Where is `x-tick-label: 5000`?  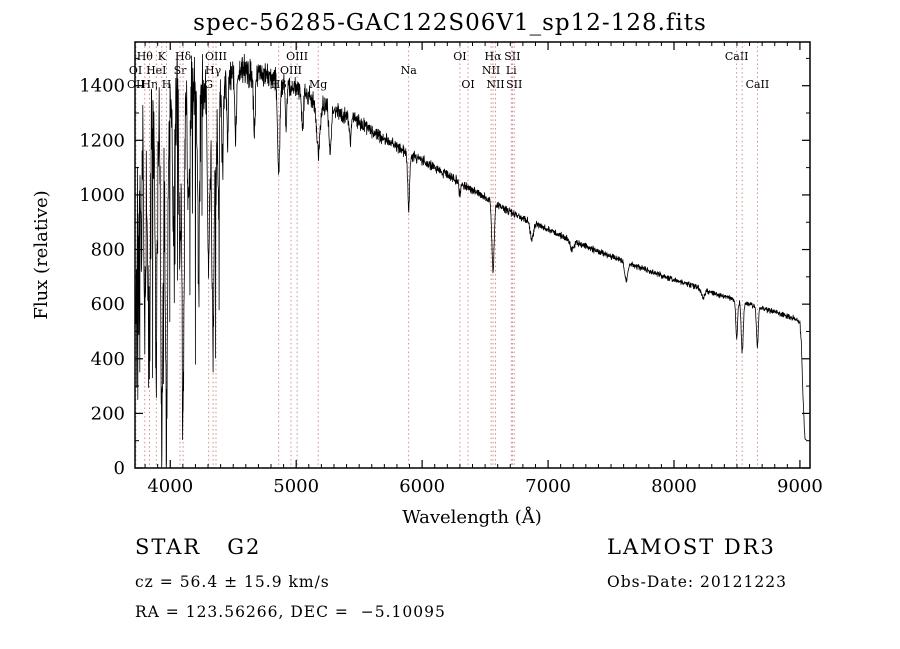 x-tick-label: 5000 is located at coordinates (296, 486).